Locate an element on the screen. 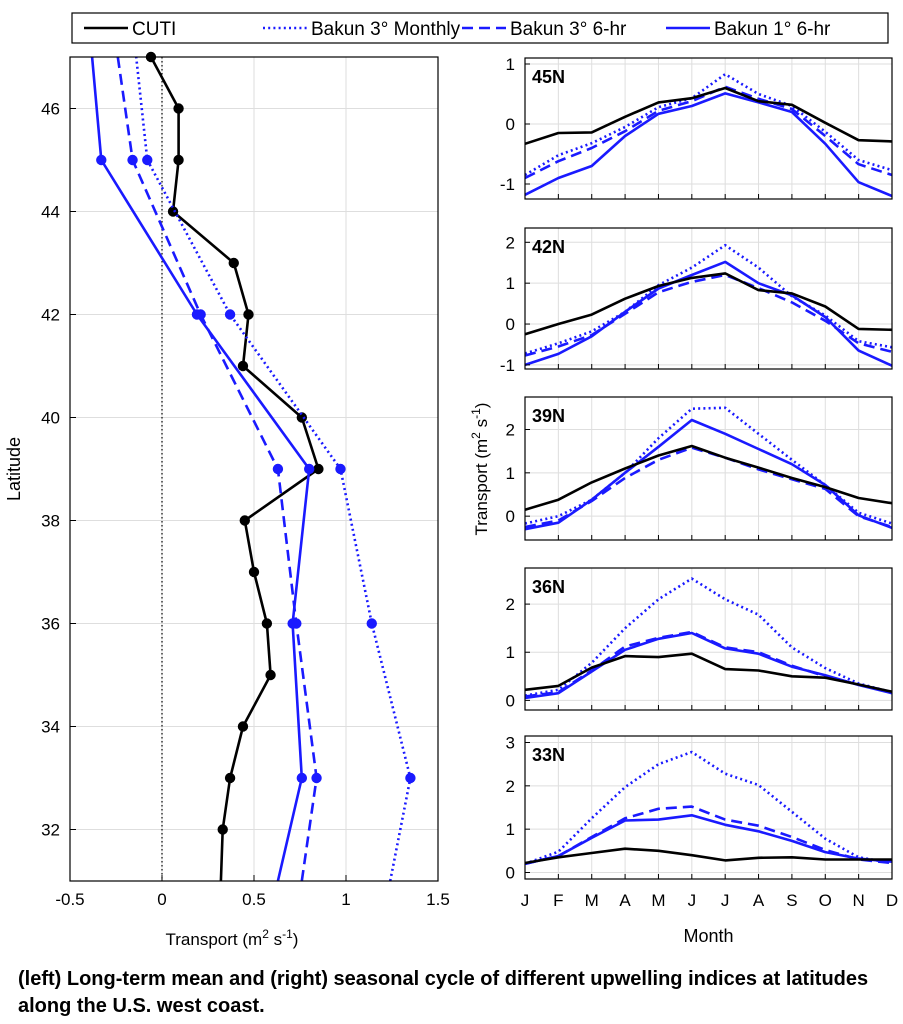  left-xtick-label: 0.5 is located at coordinates (254, 899).